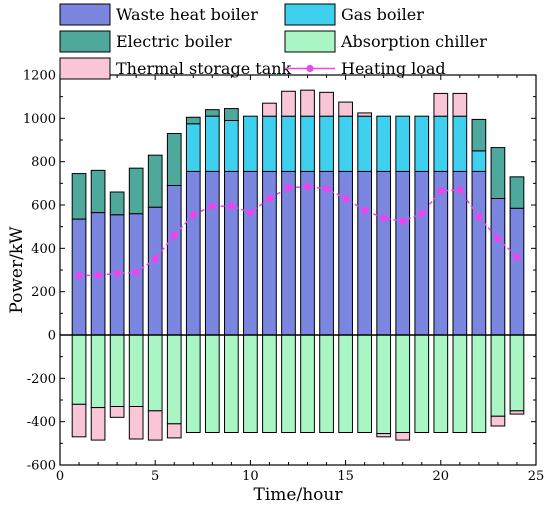 This screenshot has height=508, width=550. I want to click on y-tick-label: 1200, so click(39, 76).